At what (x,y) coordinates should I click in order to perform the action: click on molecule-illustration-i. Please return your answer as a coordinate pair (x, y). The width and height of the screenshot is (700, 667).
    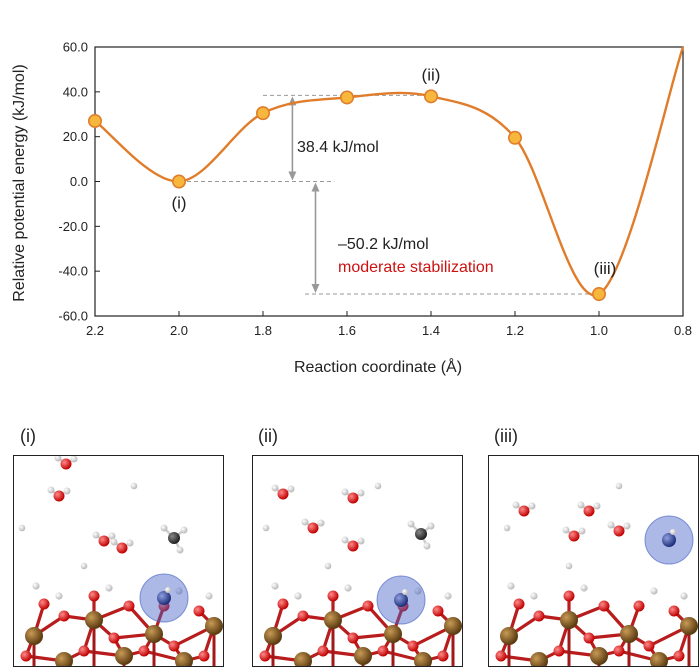
    Looking at the image, I should click on (120, 561).